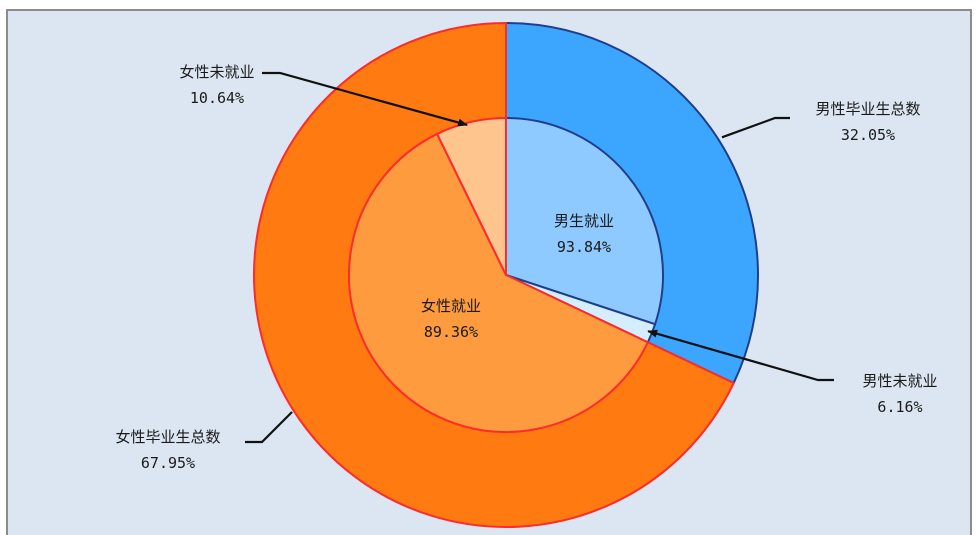  What do you see at coordinates (168, 463) in the screenshot?
I see `label-female-total-value: 67.95%` at bounding box center [168, 463].